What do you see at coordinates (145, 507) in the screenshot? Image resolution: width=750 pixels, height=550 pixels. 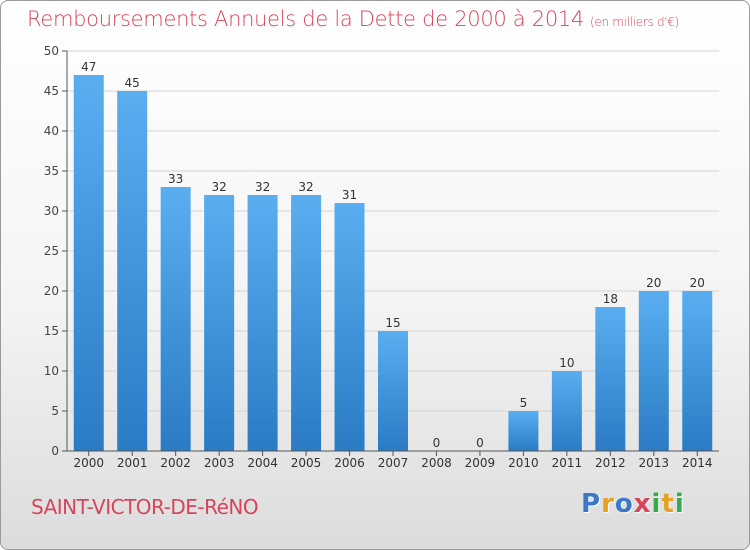 I see `town-name: SAINT-VICTOR-DE-RéNO` at bounding box center [145, 507].